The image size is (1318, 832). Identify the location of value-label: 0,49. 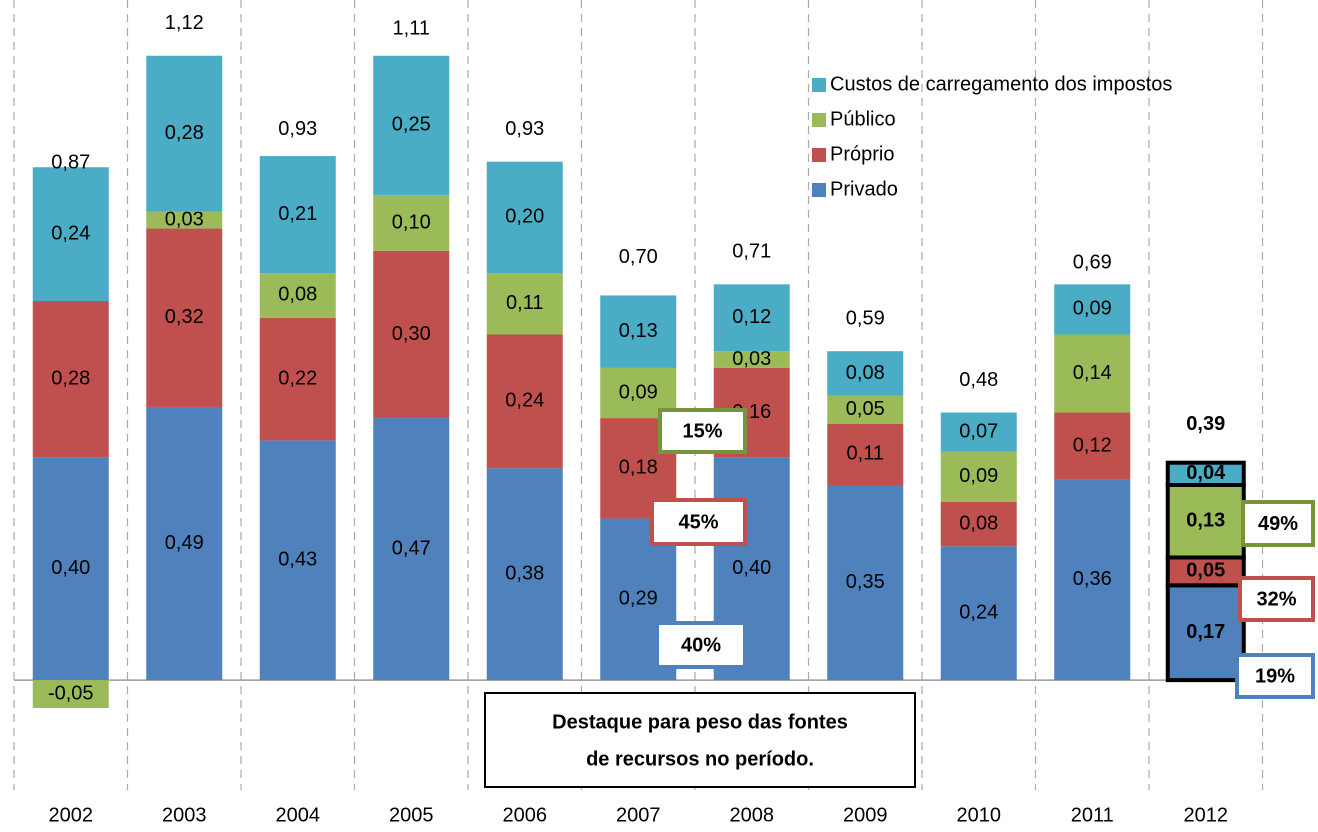
(184, 543).